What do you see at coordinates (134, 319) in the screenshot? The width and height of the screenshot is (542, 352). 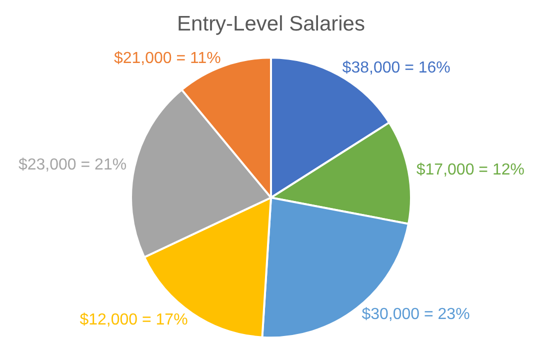 I see `data-label: $12,000 = 17%` at bounding box center [134, 319].